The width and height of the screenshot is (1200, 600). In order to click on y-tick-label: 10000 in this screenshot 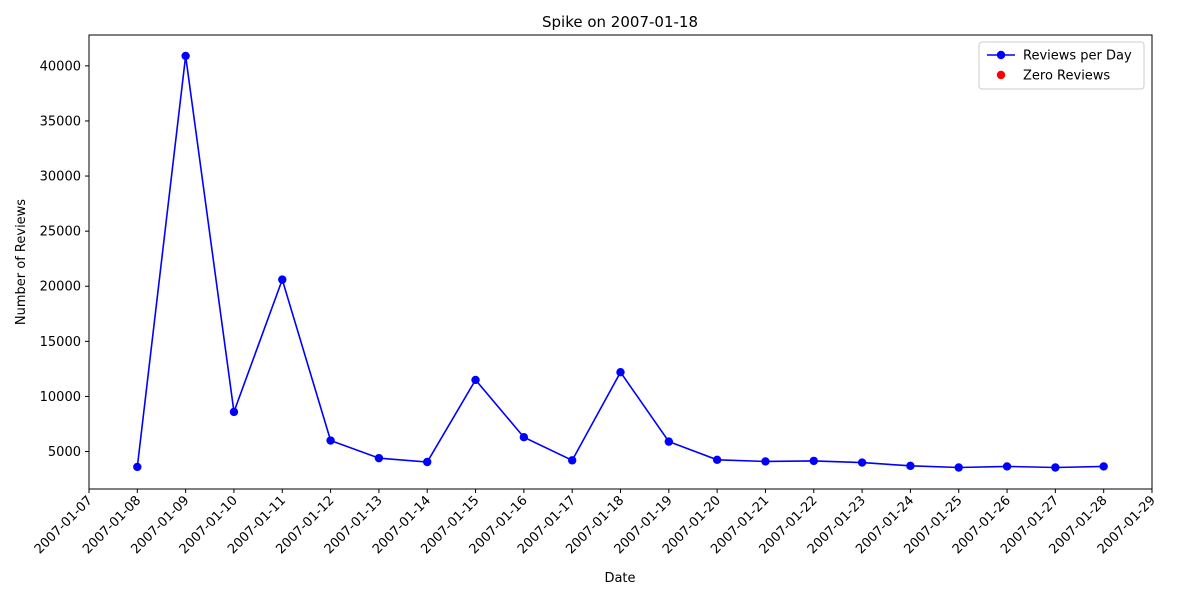, I will do `click(60, 397)`.